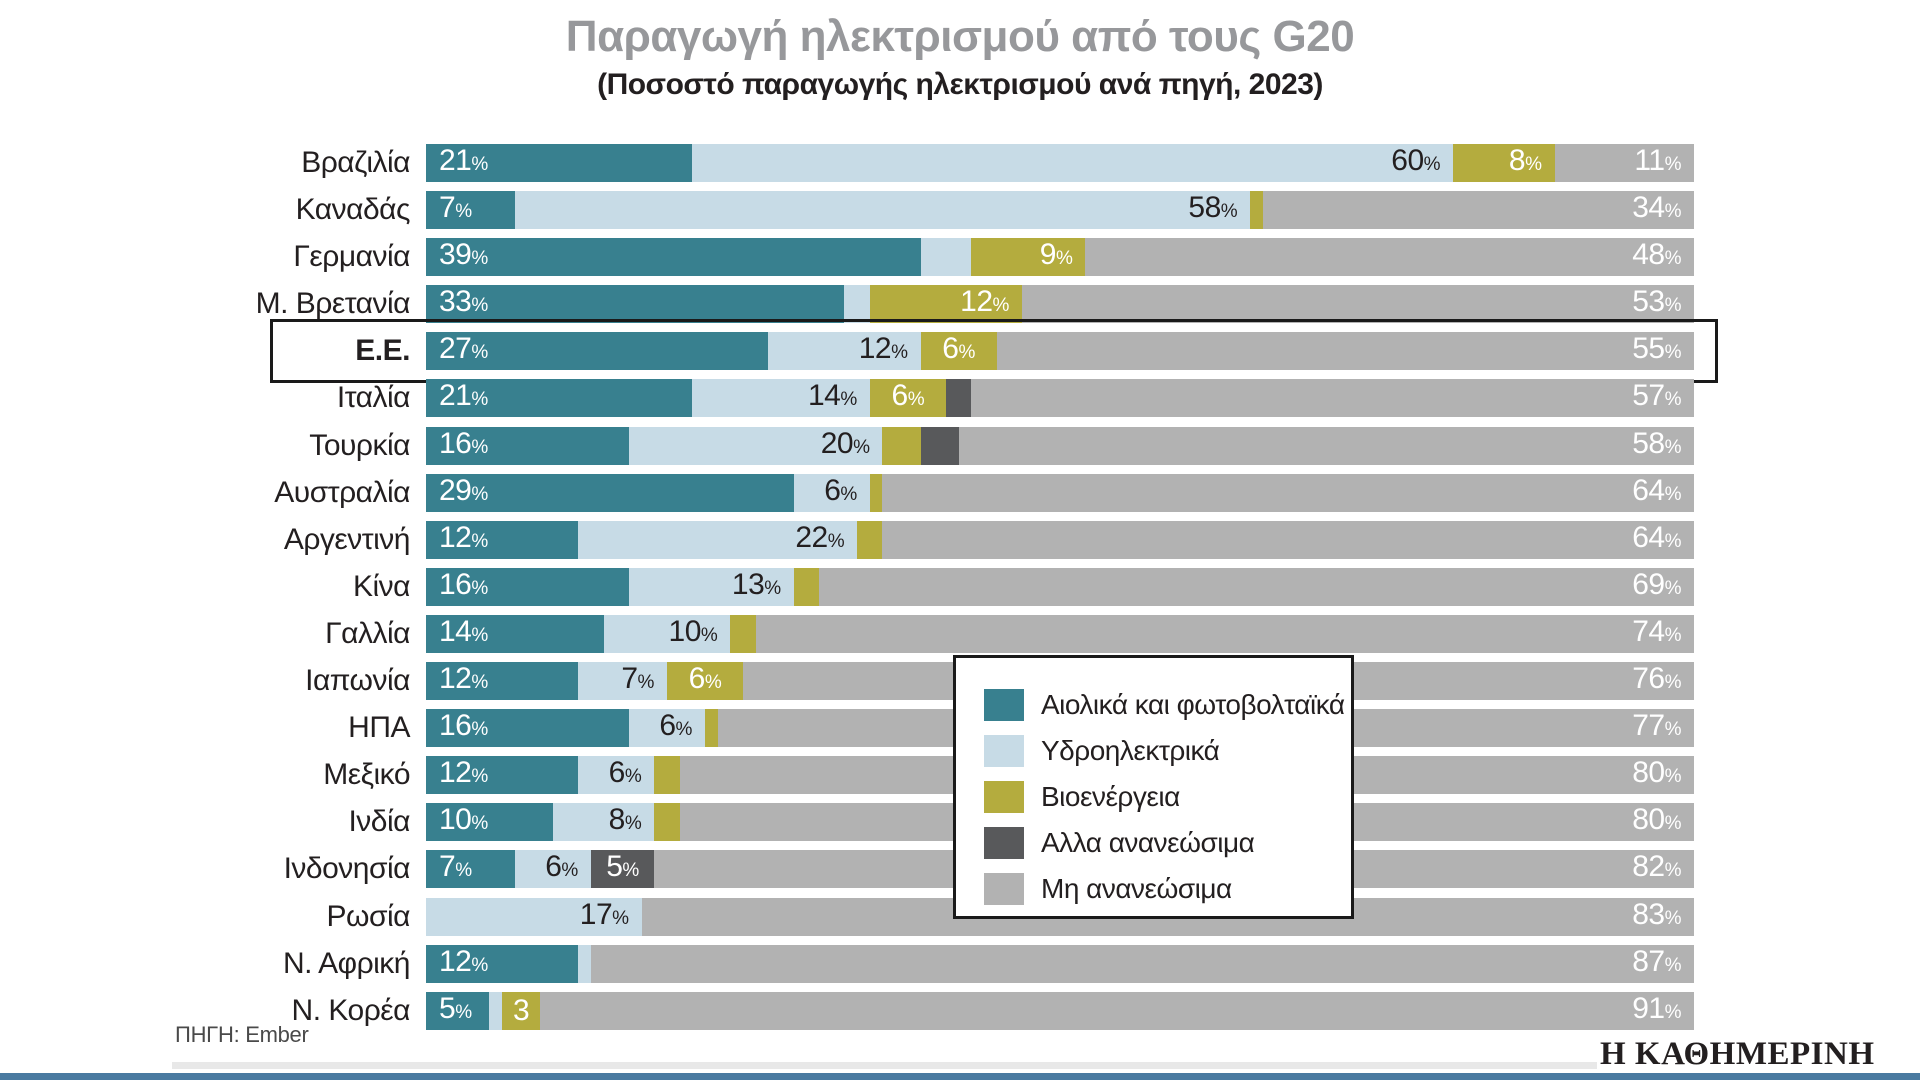 This screenshot has height=1080, width=1920. Describe the element at coordinates (1073, 163) in the screenshot. I see `bar-segment-hydro: 60%` at that location.